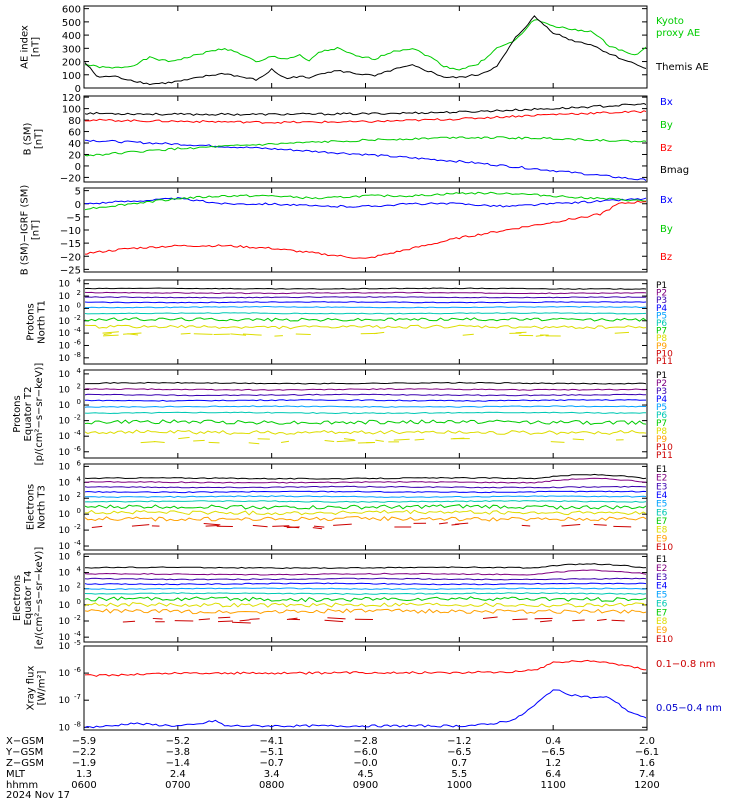  Describe the element at coordinates (84, 741) in the screenshot. I see `xaxis-value: −5.9` at that location.